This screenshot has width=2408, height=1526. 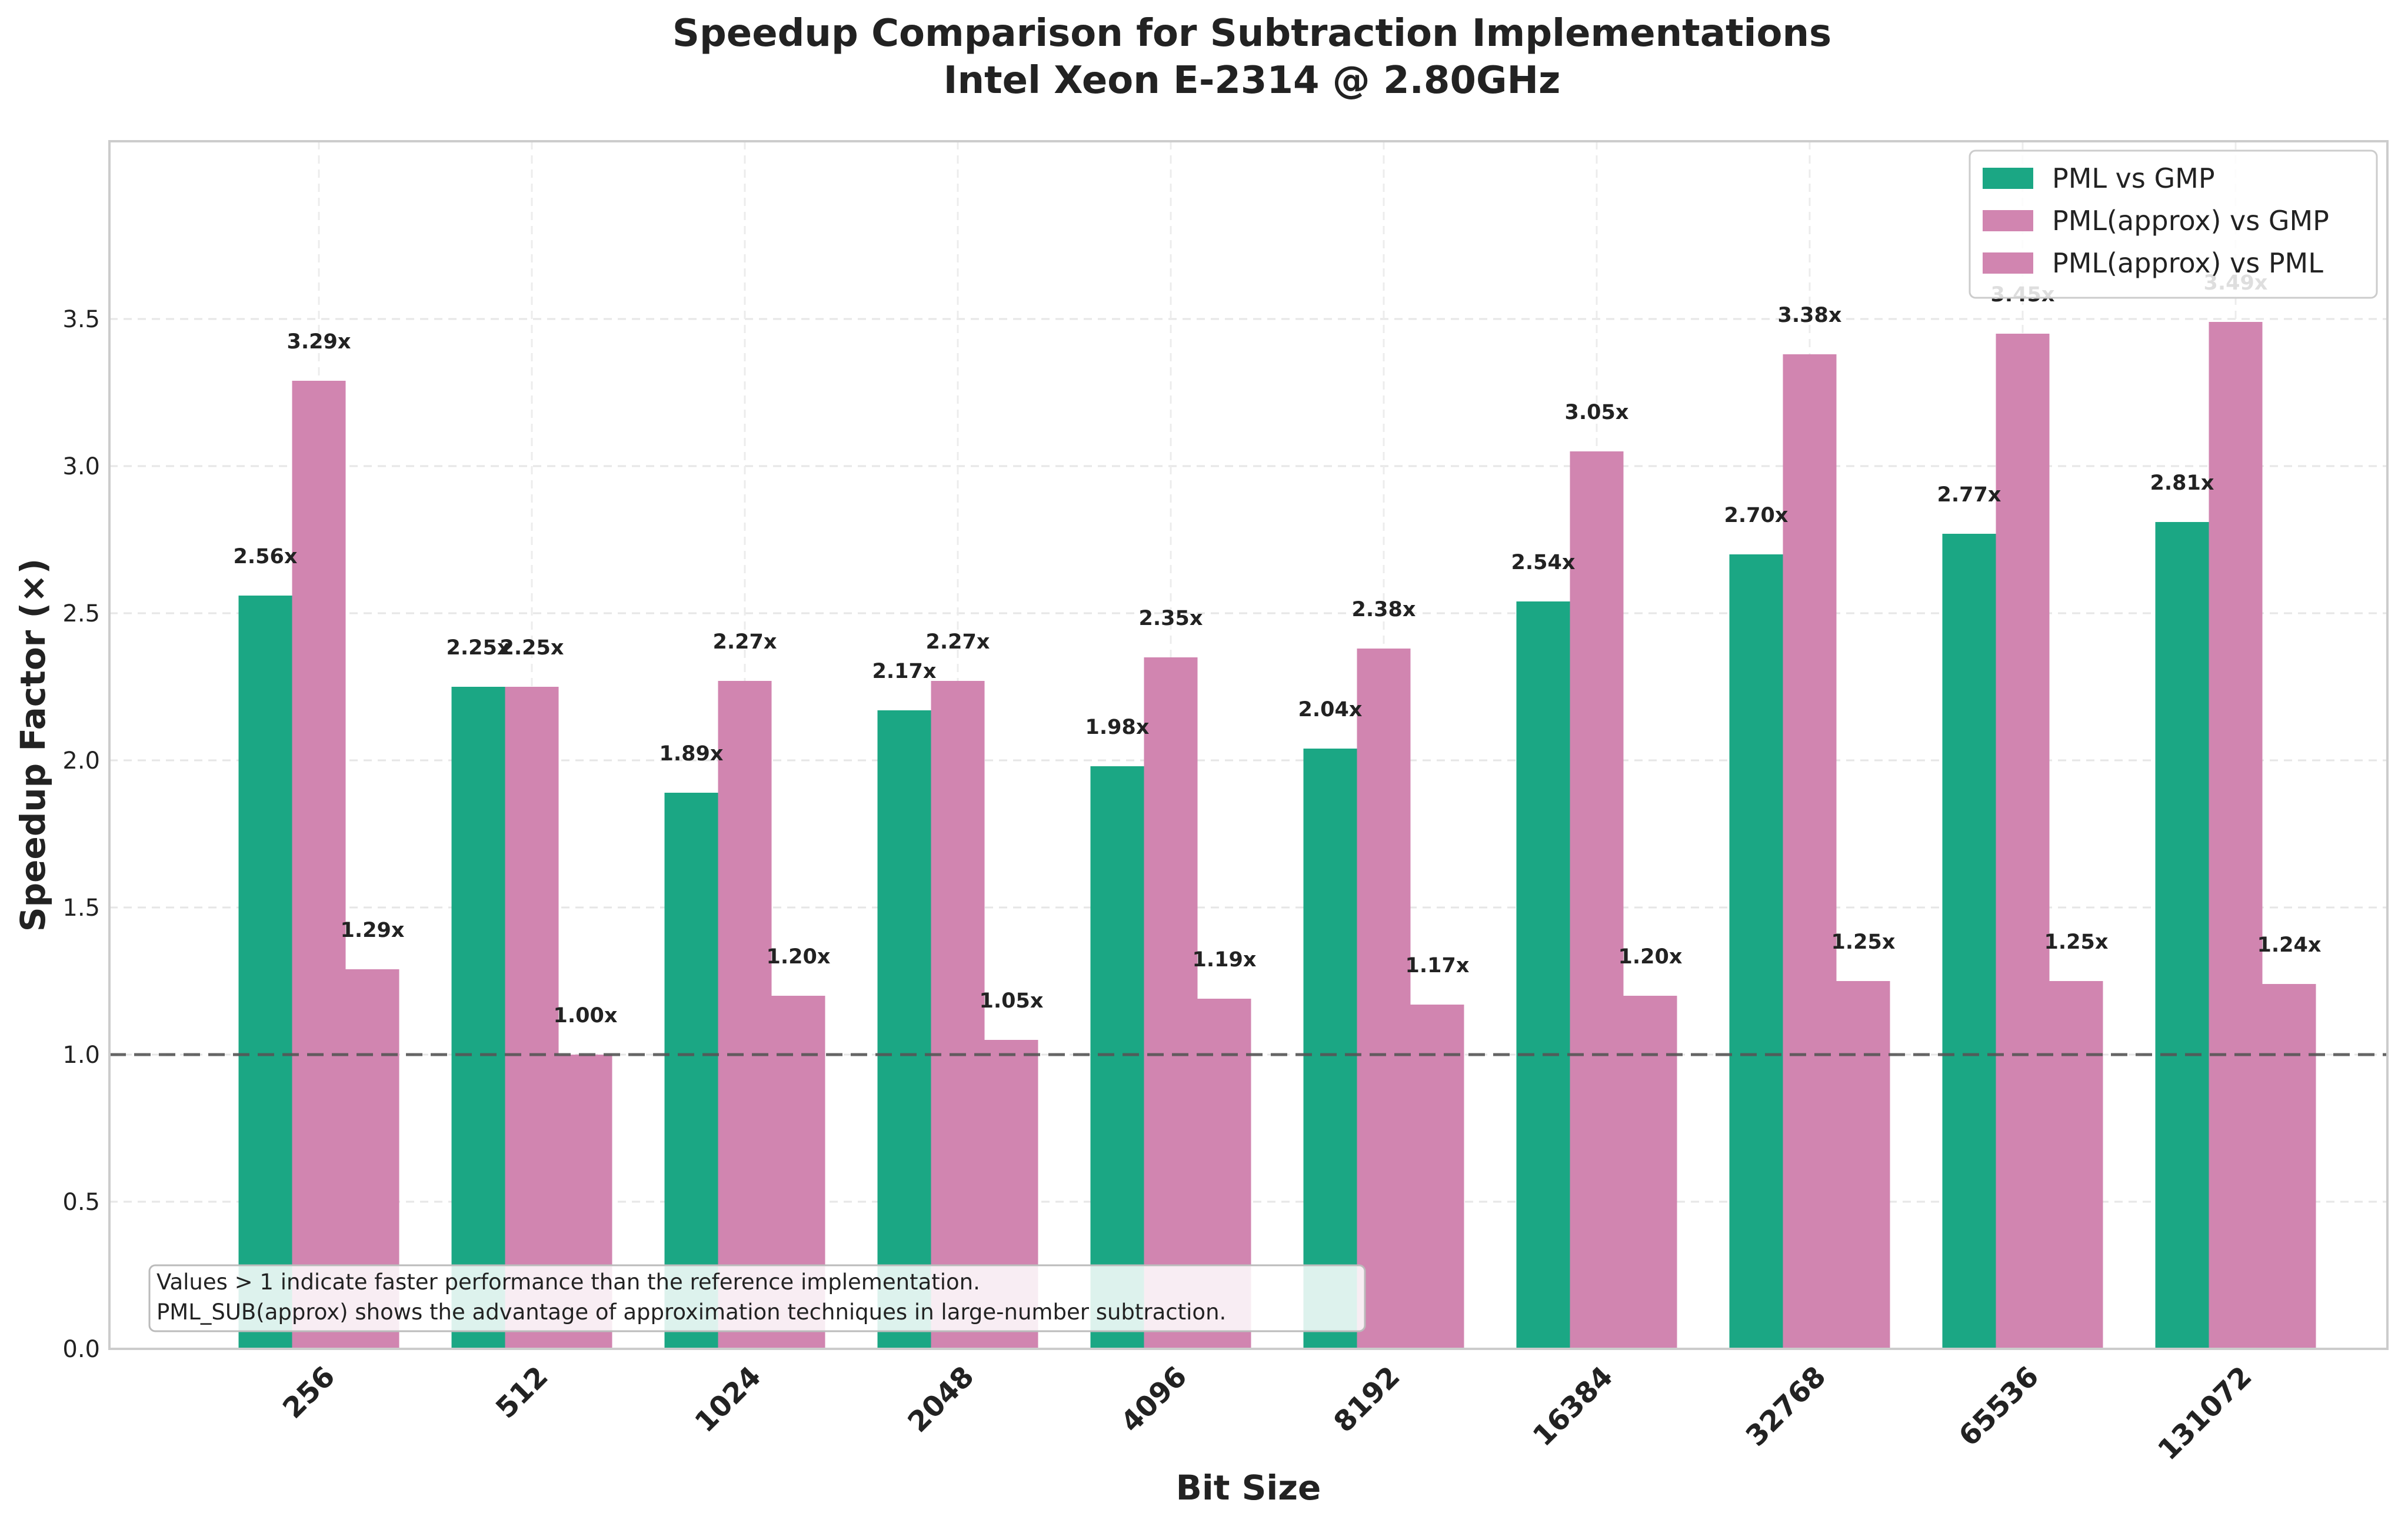 I want to click on legend-box, so click(x=2173, y=224).